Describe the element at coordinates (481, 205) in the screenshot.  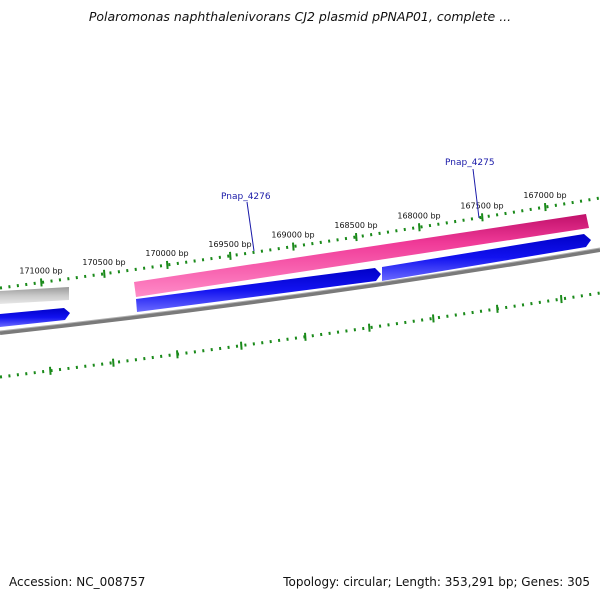
I see `ruler-tick-label: 167500 bp` at that location.